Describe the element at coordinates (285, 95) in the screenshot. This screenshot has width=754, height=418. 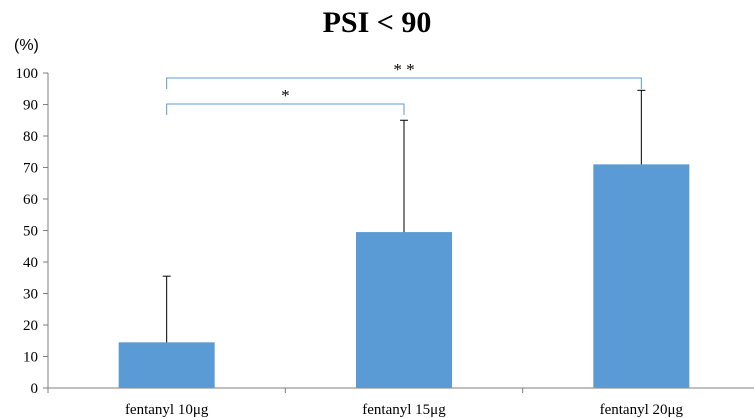
I see `significance-label: *` at that location.